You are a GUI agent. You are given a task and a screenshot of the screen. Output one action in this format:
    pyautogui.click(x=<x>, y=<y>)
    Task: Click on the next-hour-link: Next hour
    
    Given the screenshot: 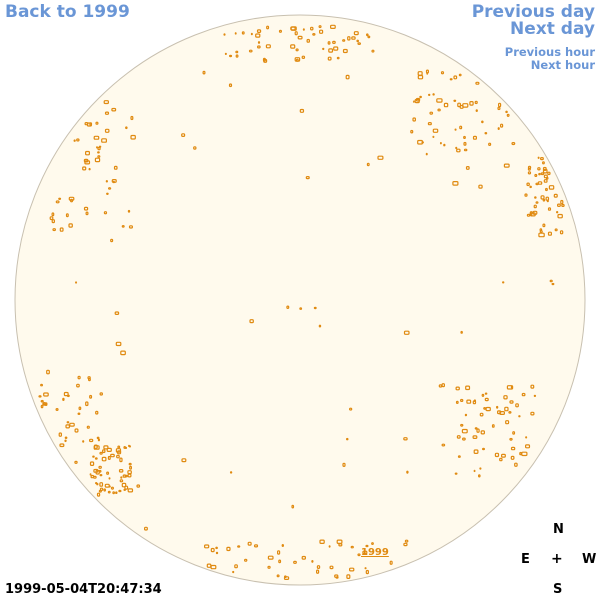 What is the action you would take?
    pyautogui.click(x=562, y=65)
    